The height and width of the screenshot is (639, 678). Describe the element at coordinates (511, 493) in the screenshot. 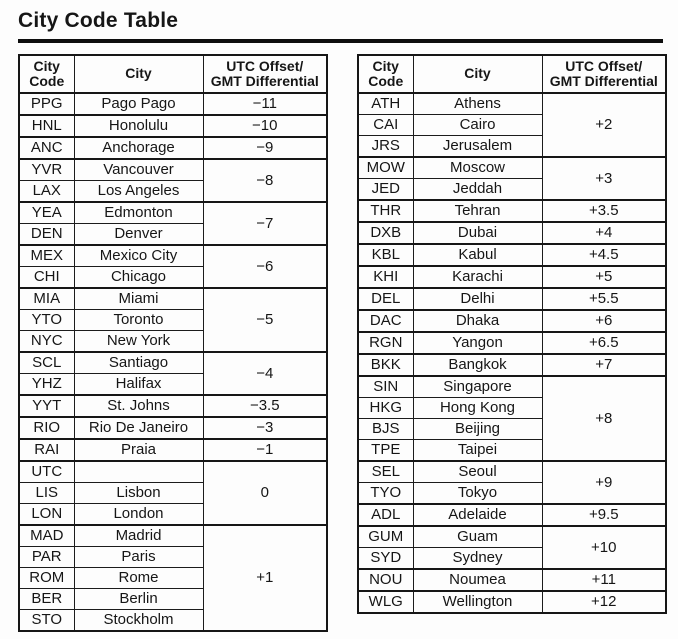

I see `table-row: TYO Tokyo` at that location.